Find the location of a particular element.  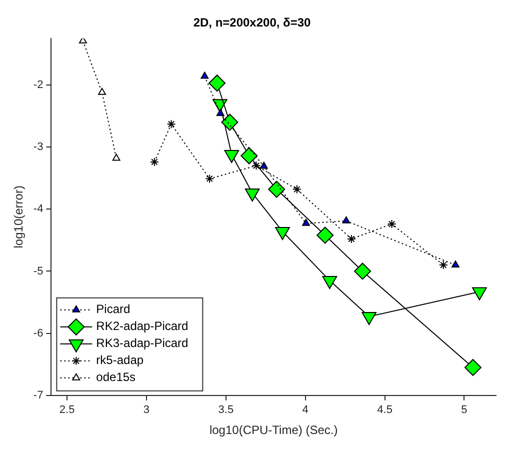

y-axis-title: log10(error) is located at coordinates (19, 217).